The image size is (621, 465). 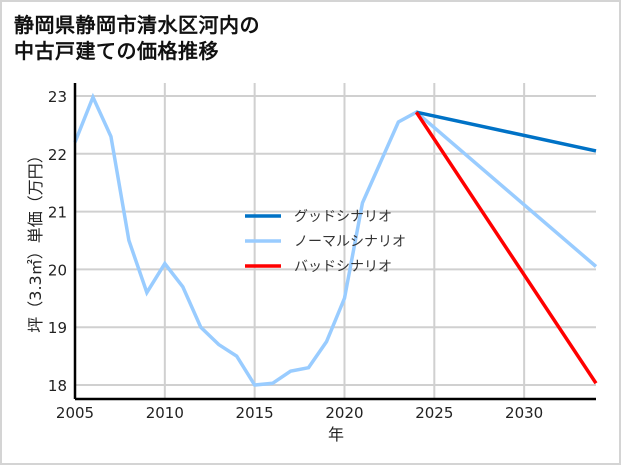 I want to click on chart-title-line1: 静岡県静岡市清水区河内の, so click(x=137, y=25).